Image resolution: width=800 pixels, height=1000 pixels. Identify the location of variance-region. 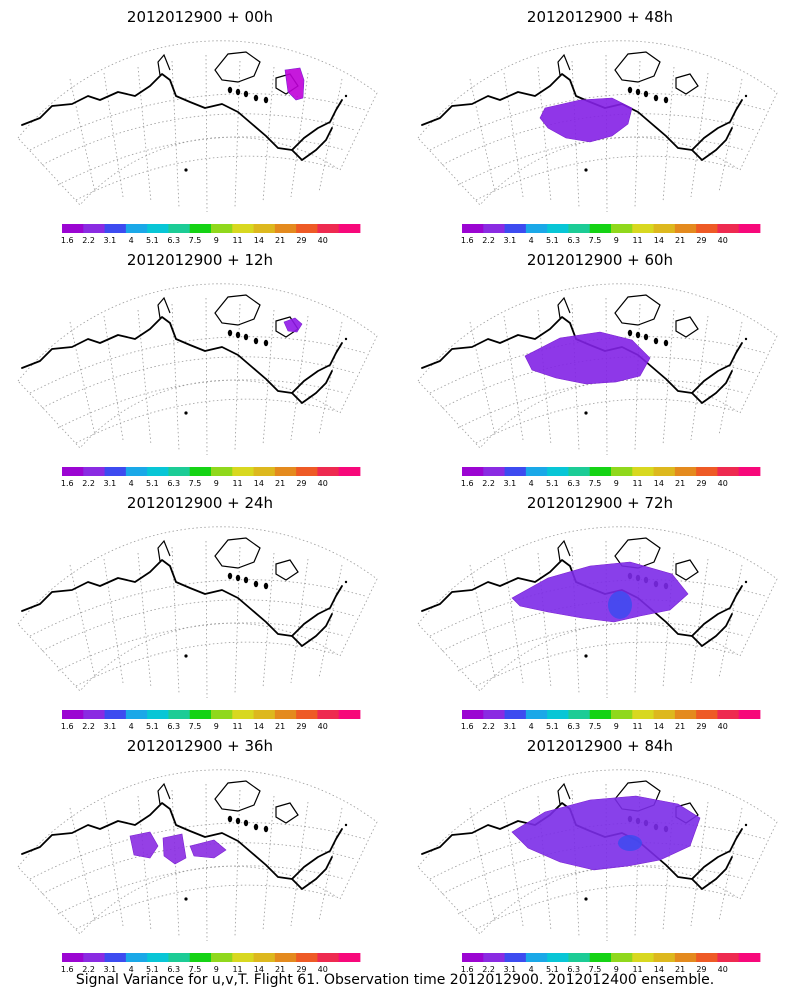
(587, 358).